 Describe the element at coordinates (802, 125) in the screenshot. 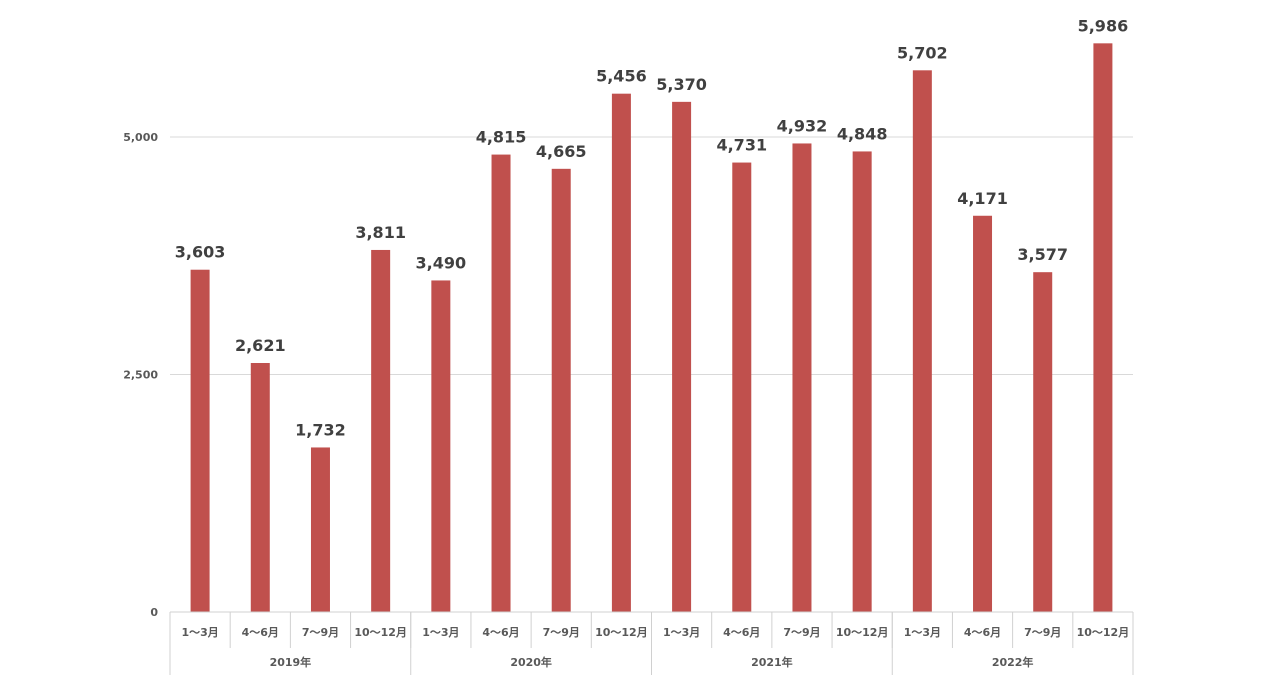

I see `data-label: 4,932` at that location.